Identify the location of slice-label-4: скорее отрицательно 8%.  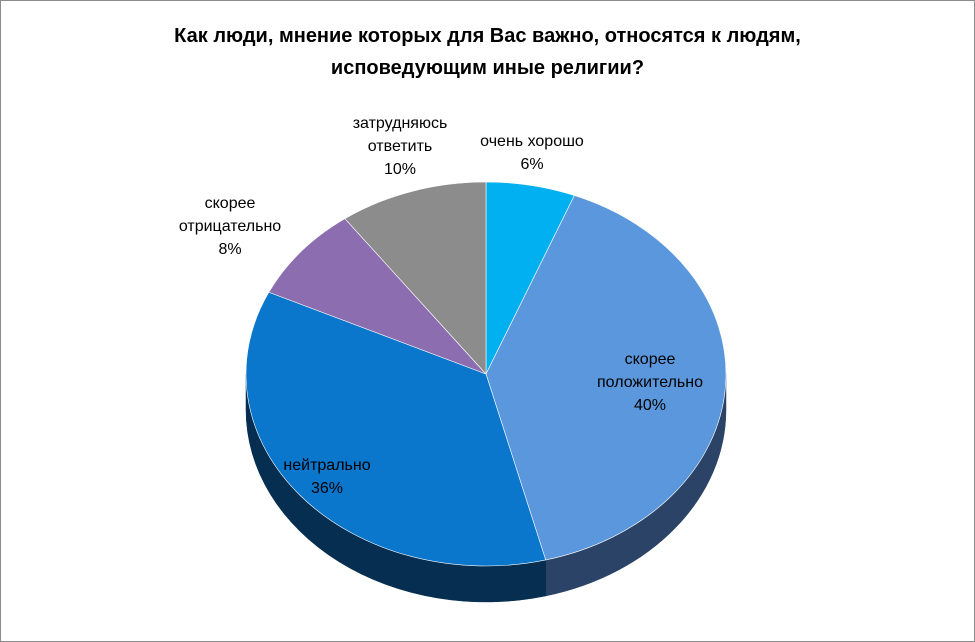
(230, 226).